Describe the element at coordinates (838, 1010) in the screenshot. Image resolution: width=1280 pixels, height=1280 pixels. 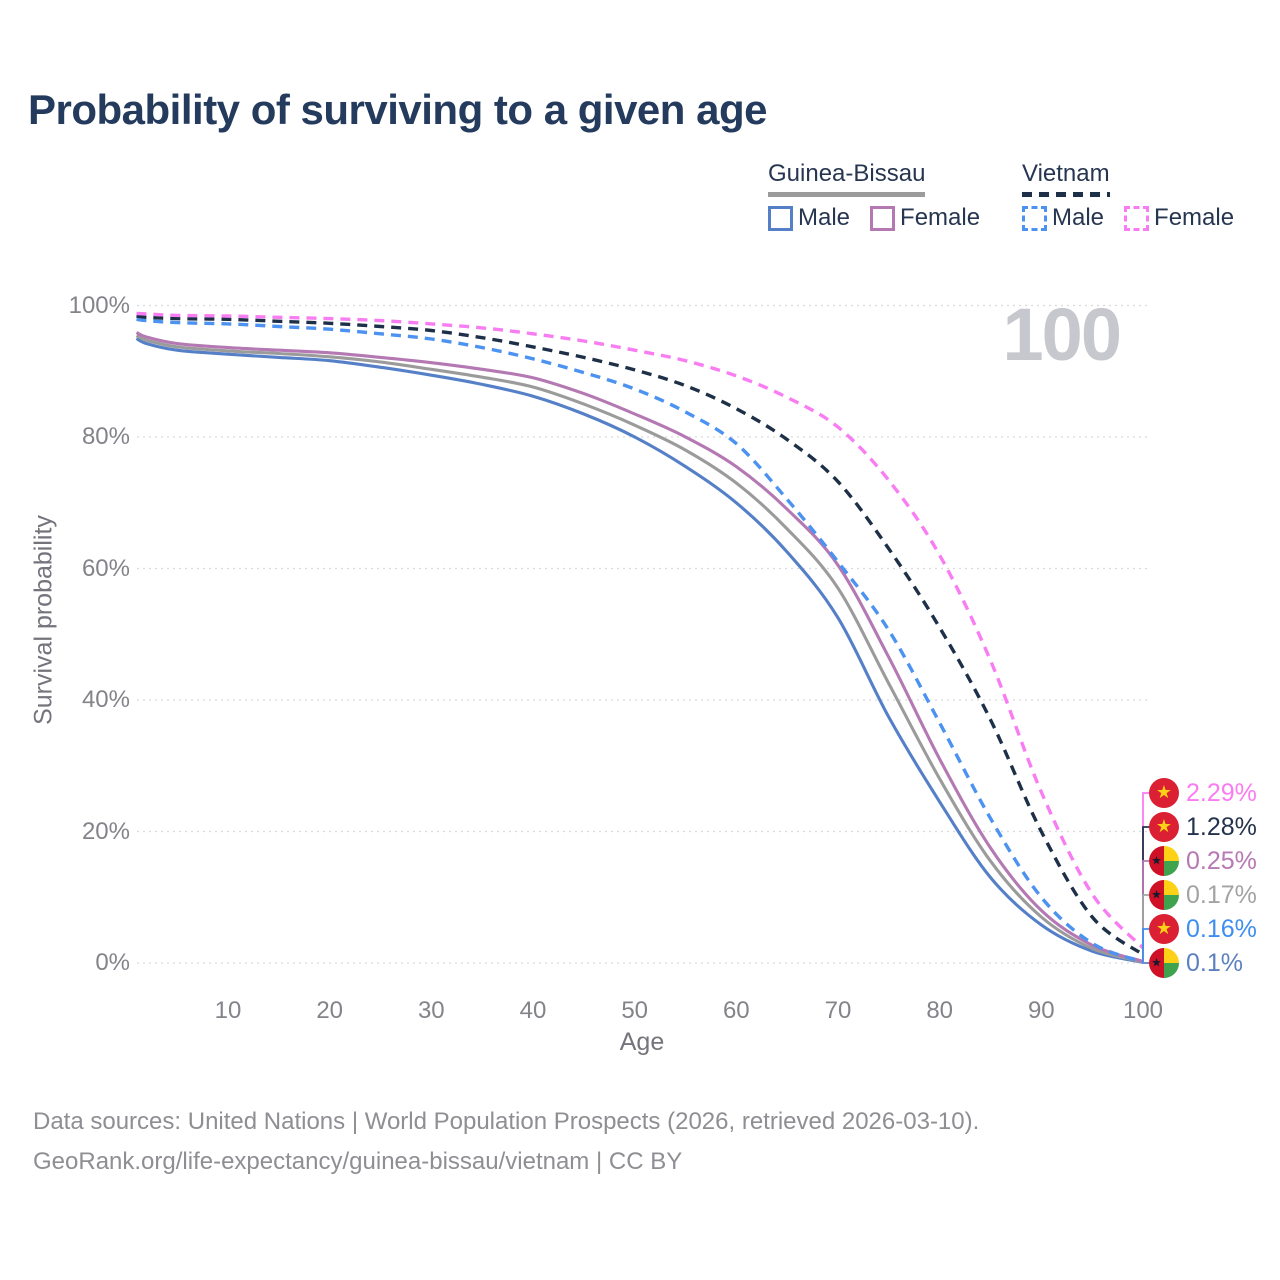
I see `x-tick-label: 70` at that location.